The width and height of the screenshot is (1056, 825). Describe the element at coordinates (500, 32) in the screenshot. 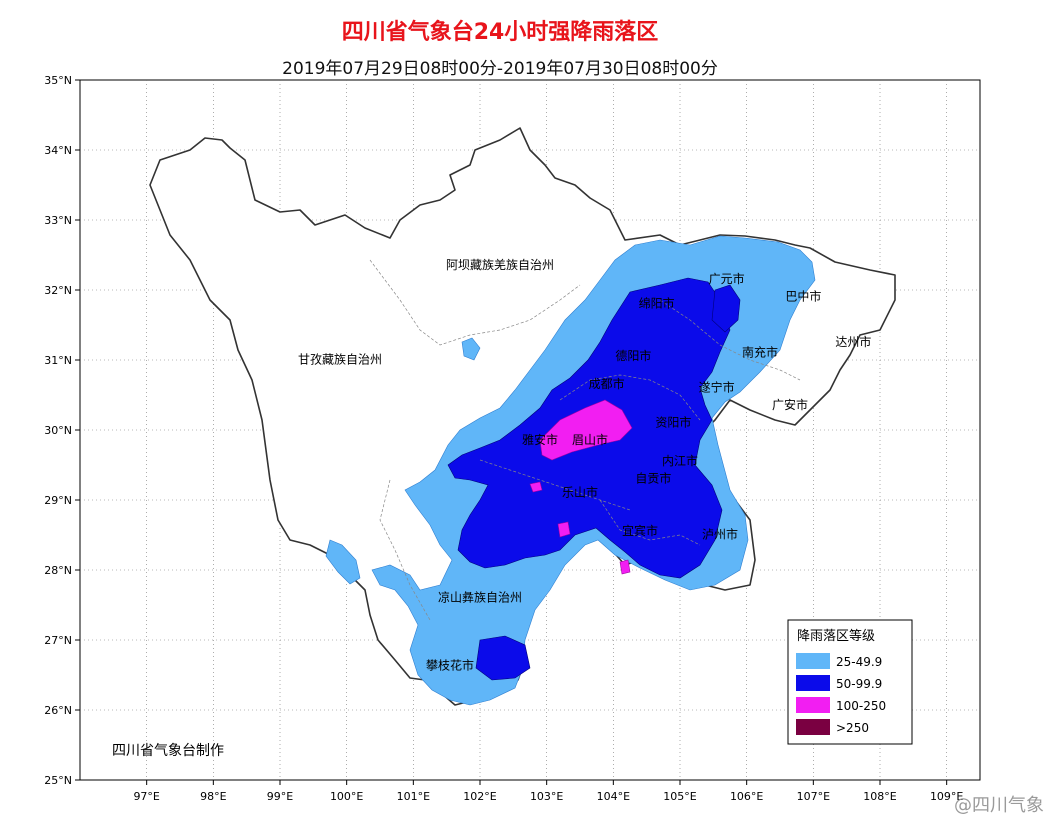

I see `map-title: 四川省气象台24小时强降雨落区` at that location.